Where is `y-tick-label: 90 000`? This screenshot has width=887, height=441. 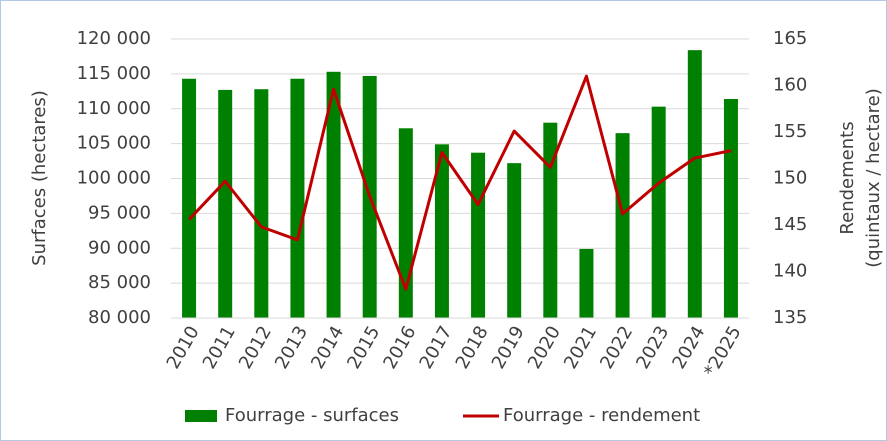 y-tick-label: 90 000 is located at coordinates (119, 247).